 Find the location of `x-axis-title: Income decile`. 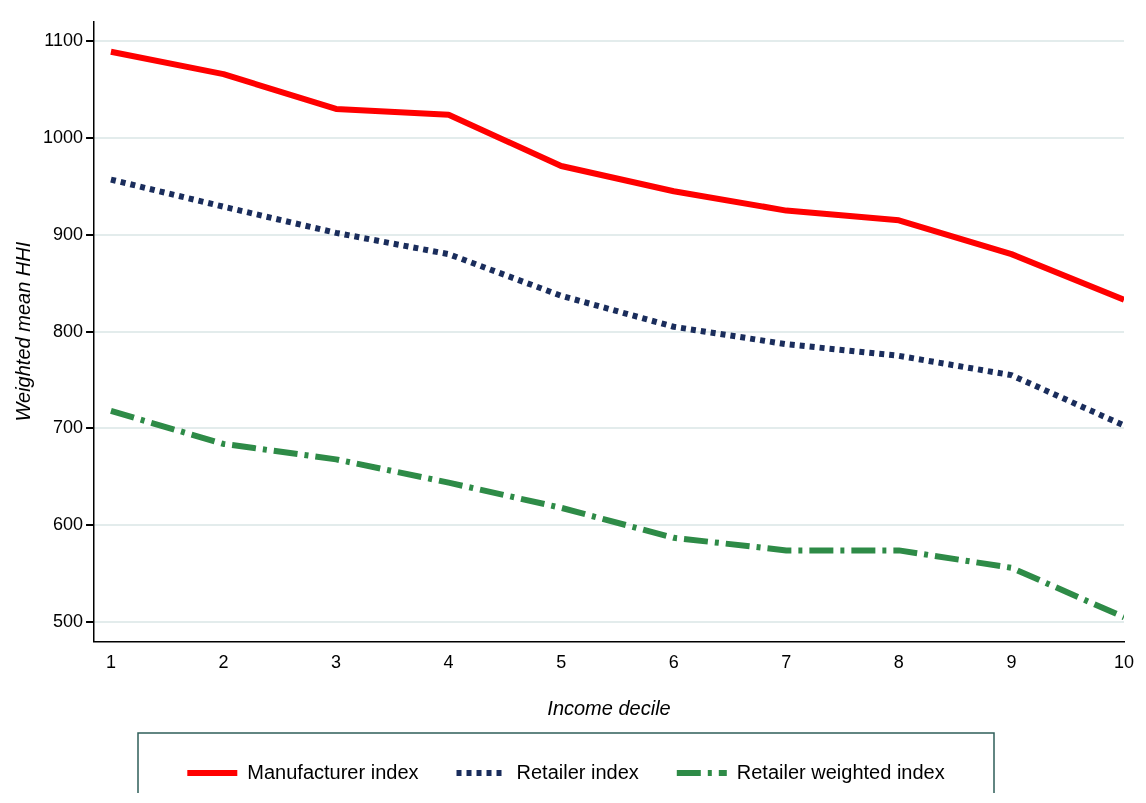

x-axis-title: Income decile is located at coordinates (609, 707).